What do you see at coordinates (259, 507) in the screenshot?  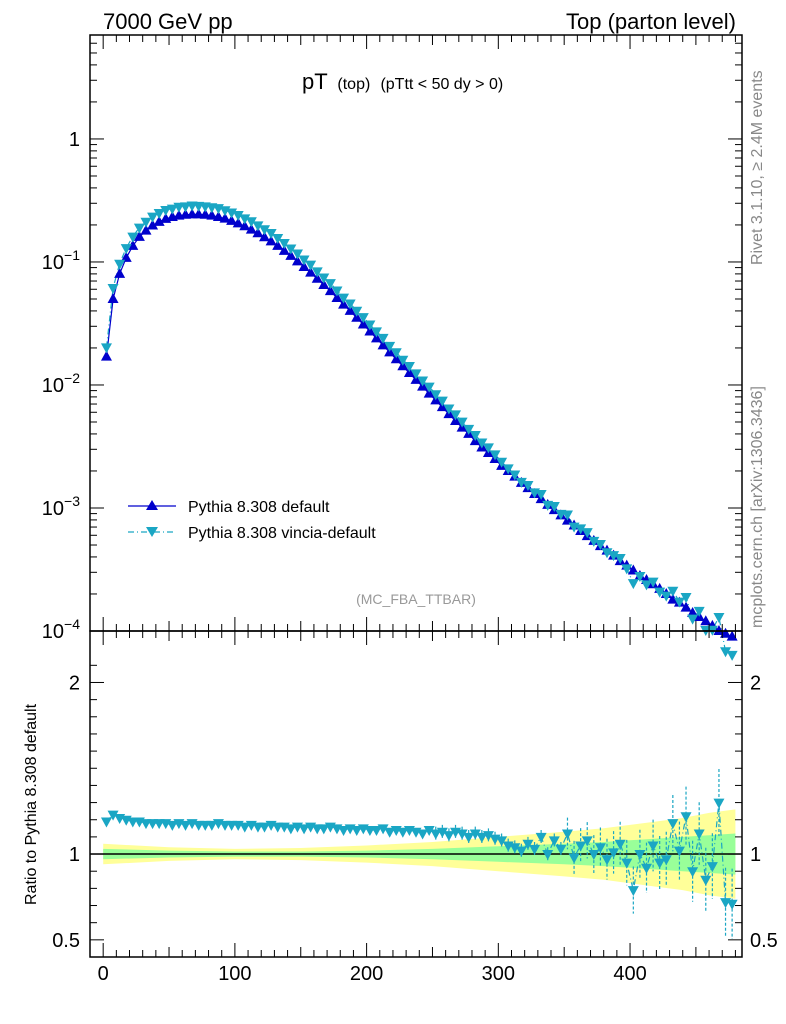 I see `legend-label-default: Pythia 8.308 default` at bounding box center [259, 507].